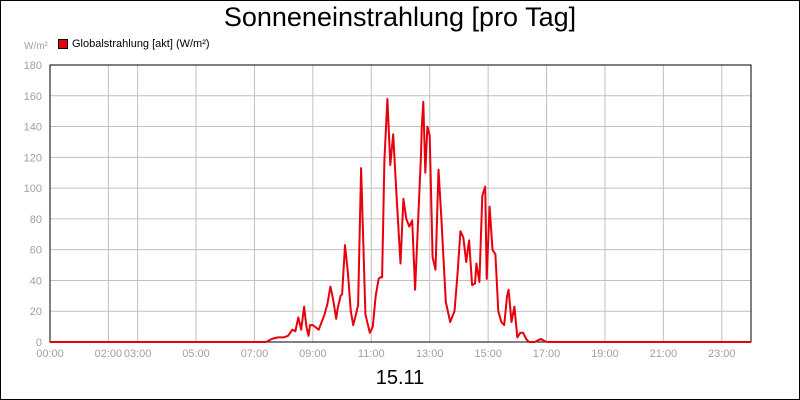 The width and height of the screenshot is (800, 400). Describe the element at coordinates (36, 220) in the screenshot. I see `y-tick-label: 80` at that location.